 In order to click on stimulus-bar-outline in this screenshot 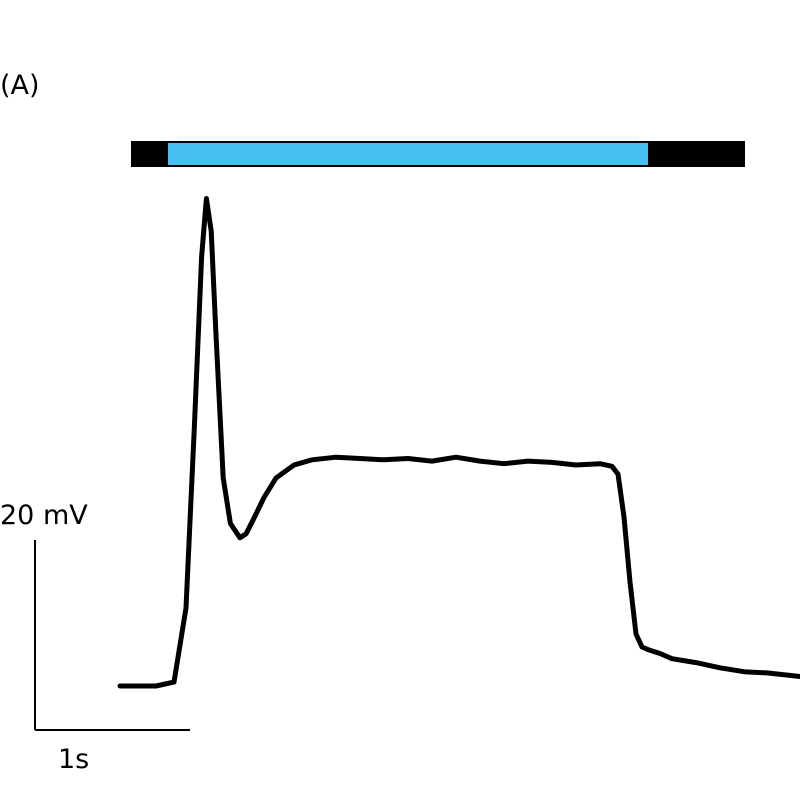, I will do `click(438, 154)`.